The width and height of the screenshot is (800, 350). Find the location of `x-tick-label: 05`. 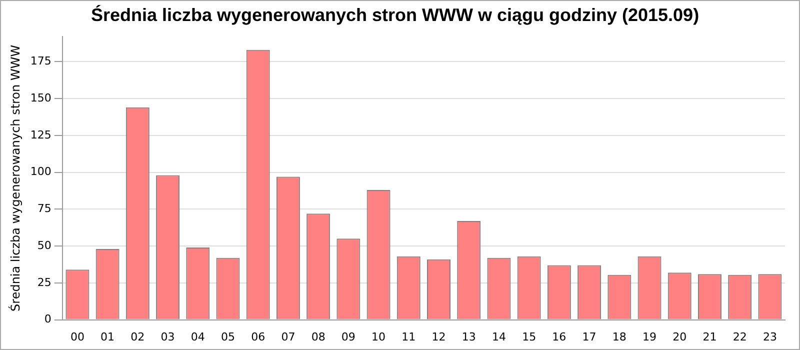

x-tick-label: 05 is located at coordinates (227, 337).